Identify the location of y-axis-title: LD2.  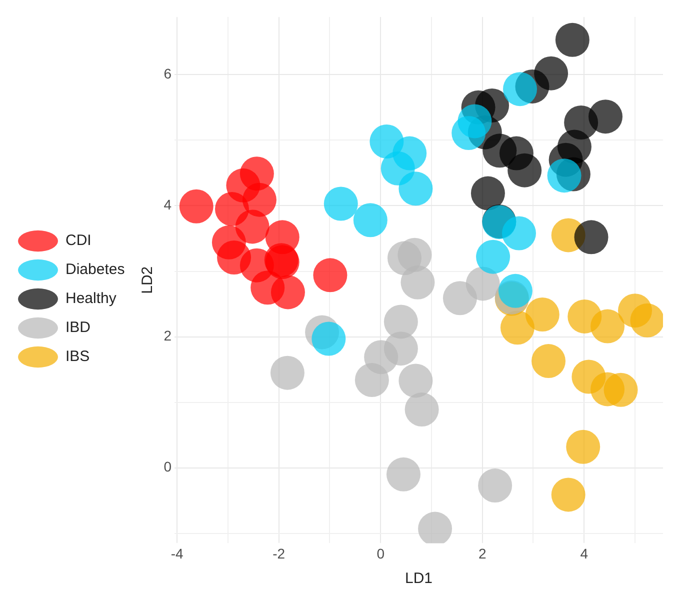
(147, 280).